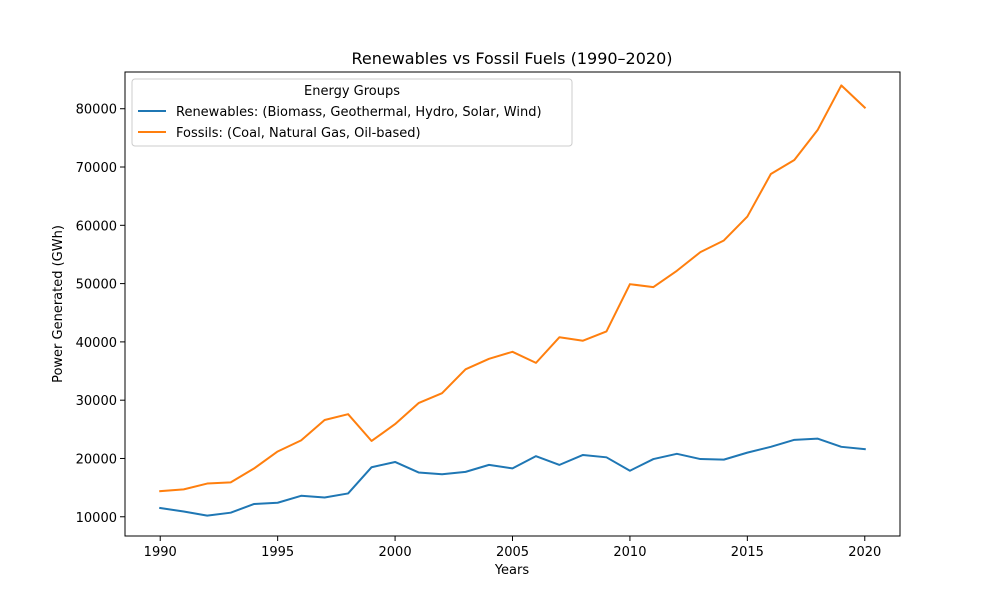  Describe the element at coordinates (96, 226) in the screenshot. I see `y-tick-label: 60000` at that location.